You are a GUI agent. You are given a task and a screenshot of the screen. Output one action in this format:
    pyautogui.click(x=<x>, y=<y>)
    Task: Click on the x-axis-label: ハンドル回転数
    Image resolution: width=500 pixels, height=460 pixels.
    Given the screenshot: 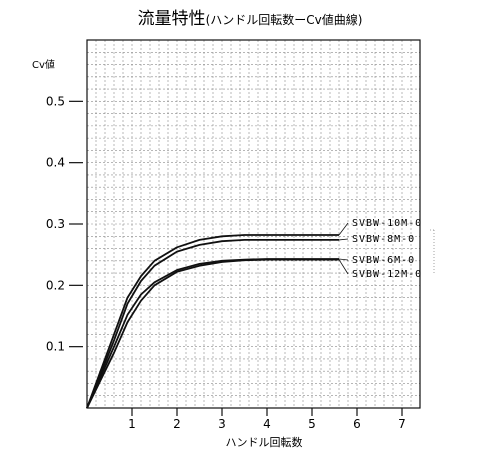 What is the action you would take?
    pyautogui.click(x=264, y=442)
    